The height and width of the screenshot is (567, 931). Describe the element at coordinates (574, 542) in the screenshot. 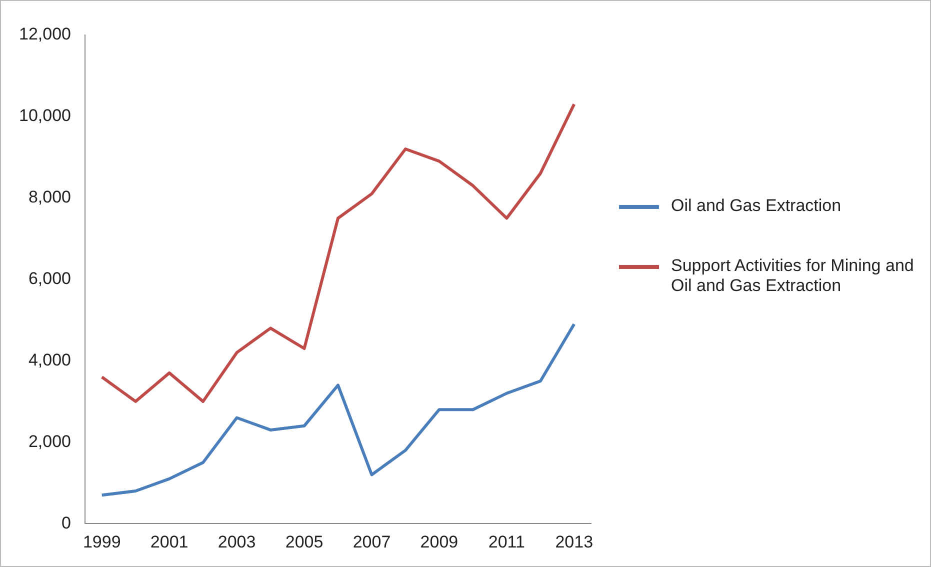

I see `x-tick-label: 2013` at that location.